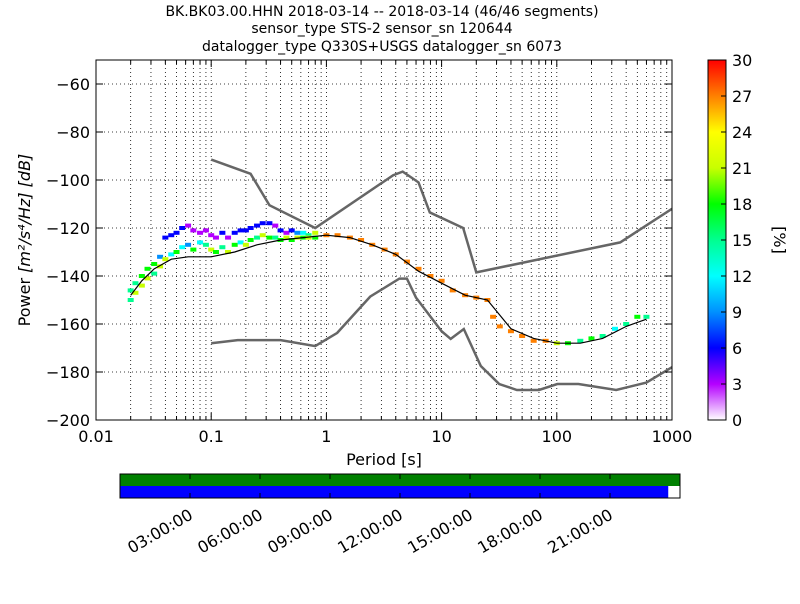 The height and width of the screenshot is (604, 800). I want to click on y-tick-label: −60, so click(73, 84).